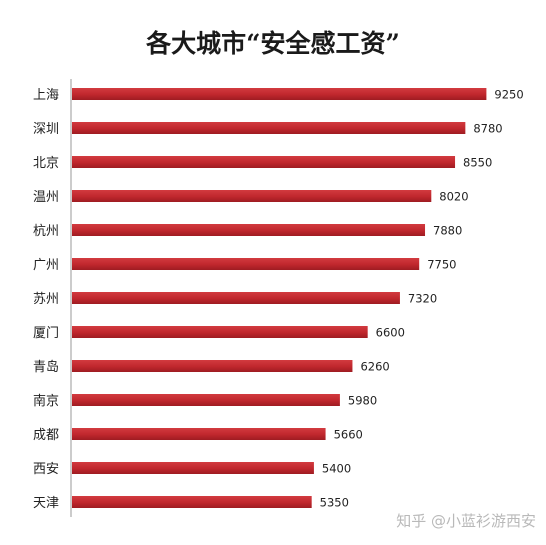 The height and width of the screenshot is (545, 546). I want to click on data-label: 7880, so click(447, 231).